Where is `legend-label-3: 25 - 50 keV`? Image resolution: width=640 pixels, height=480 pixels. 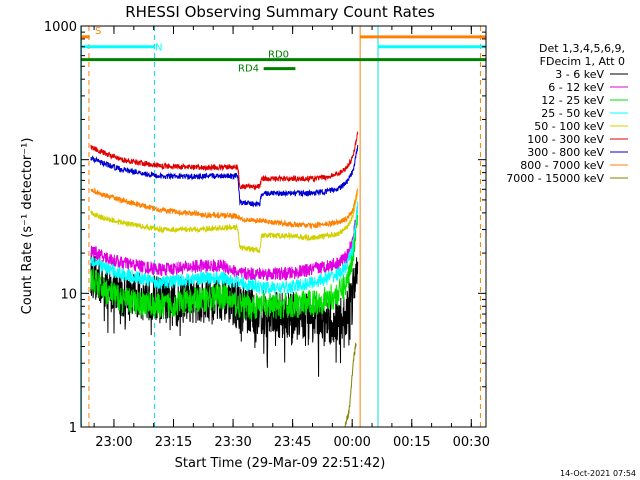
legend-label-3: 25 - 50 keV is located at coordinates (572, 113).